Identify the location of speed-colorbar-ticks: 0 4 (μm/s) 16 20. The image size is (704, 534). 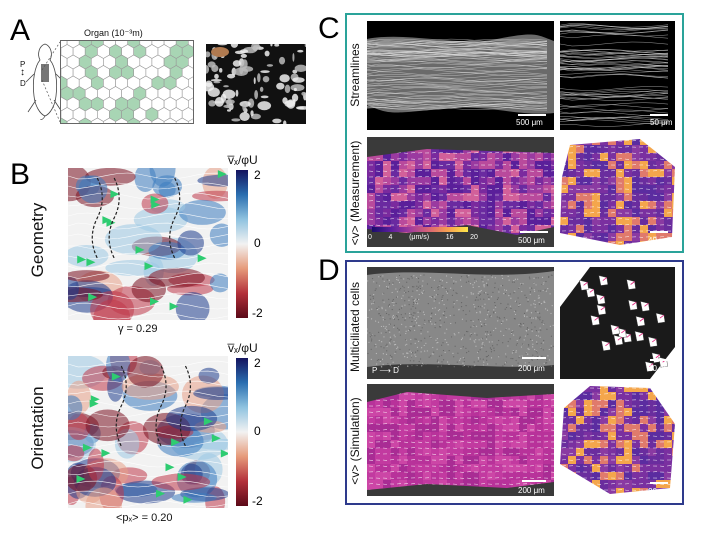
(423, 237).